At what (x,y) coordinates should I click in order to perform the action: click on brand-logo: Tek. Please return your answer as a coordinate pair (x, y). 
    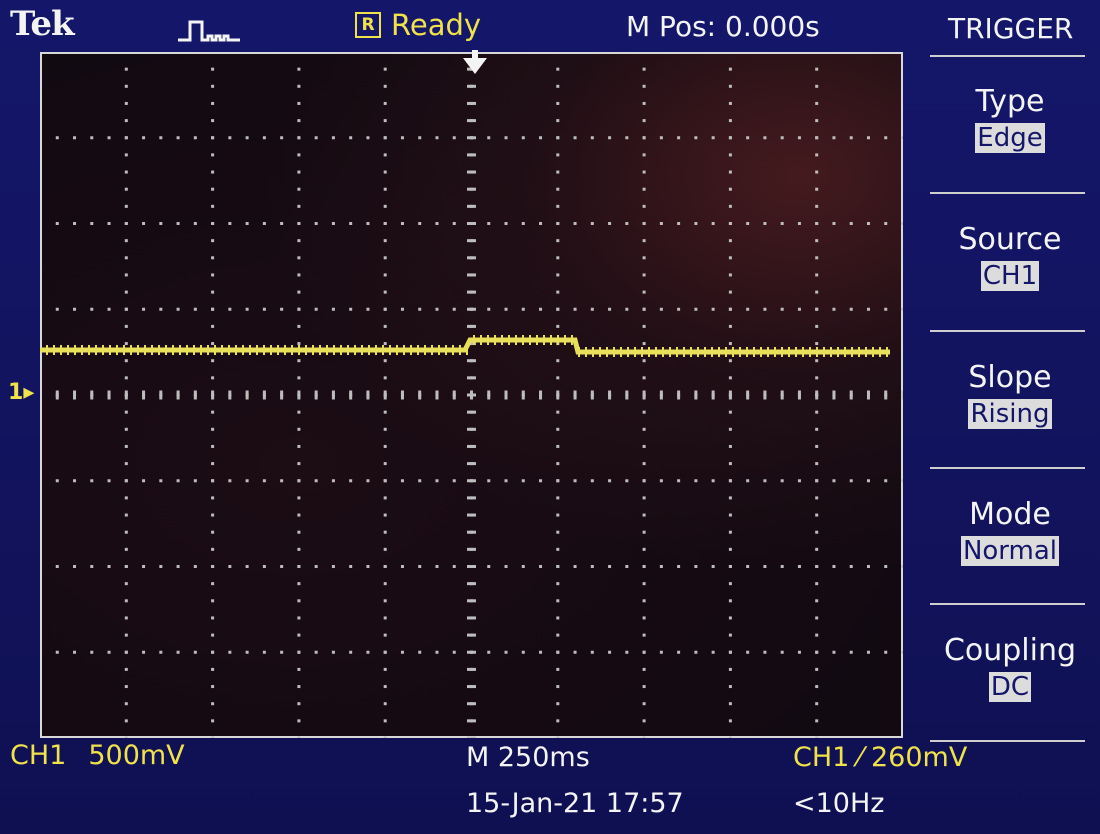
    Looking at the image, I should click on (42, 24).